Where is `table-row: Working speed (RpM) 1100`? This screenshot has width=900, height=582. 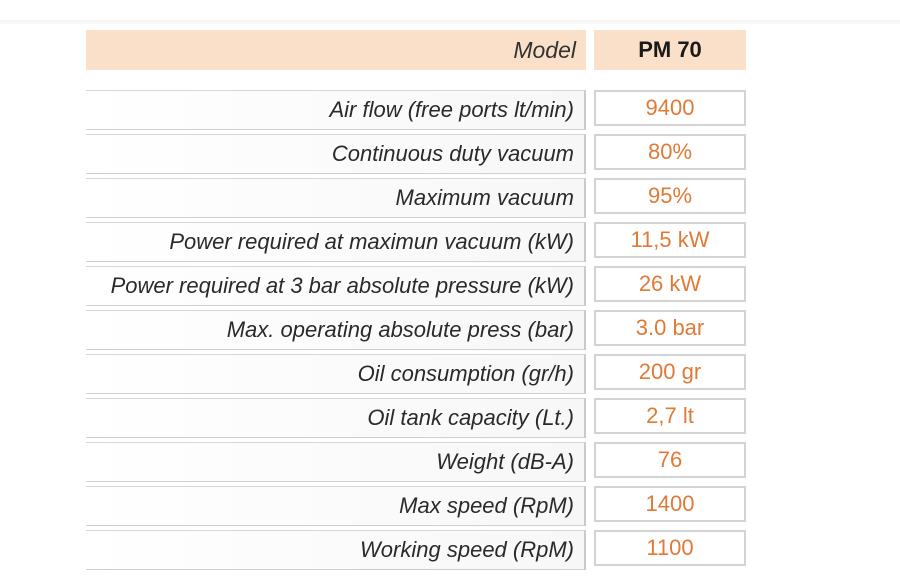
table-row: Working speed (RpM) 1100 is located at coordinates (418, 550).